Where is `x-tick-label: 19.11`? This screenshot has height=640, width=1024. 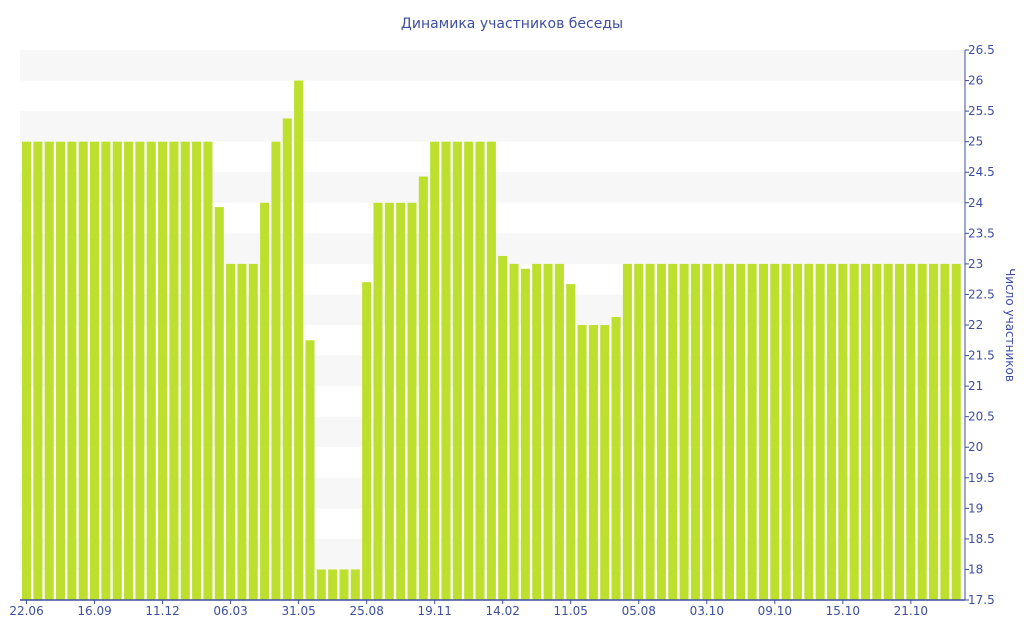 x-tick-label: 19.11 is located at coordinates (434, 611).